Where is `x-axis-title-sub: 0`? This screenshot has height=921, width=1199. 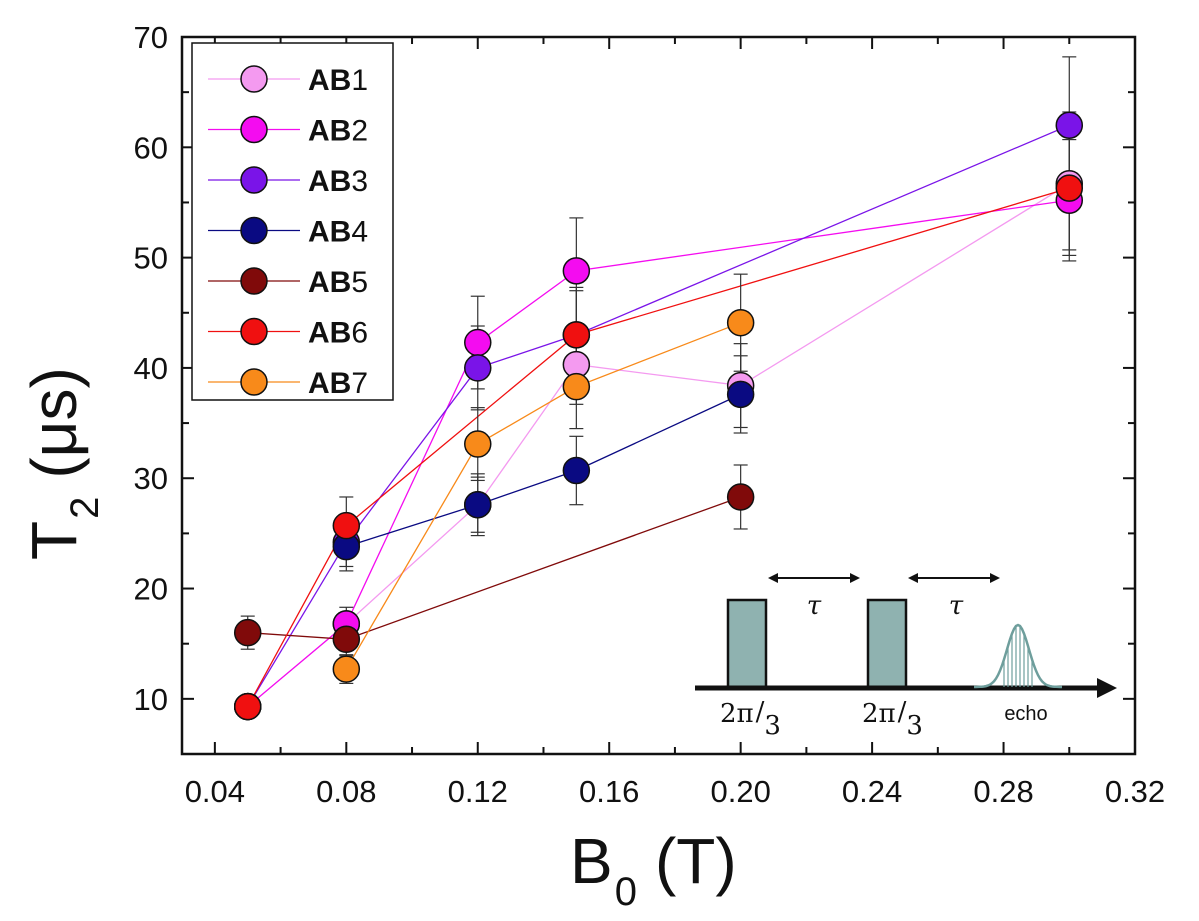
x-axis-title-sub: 0 is located at coordinates (626, 892).